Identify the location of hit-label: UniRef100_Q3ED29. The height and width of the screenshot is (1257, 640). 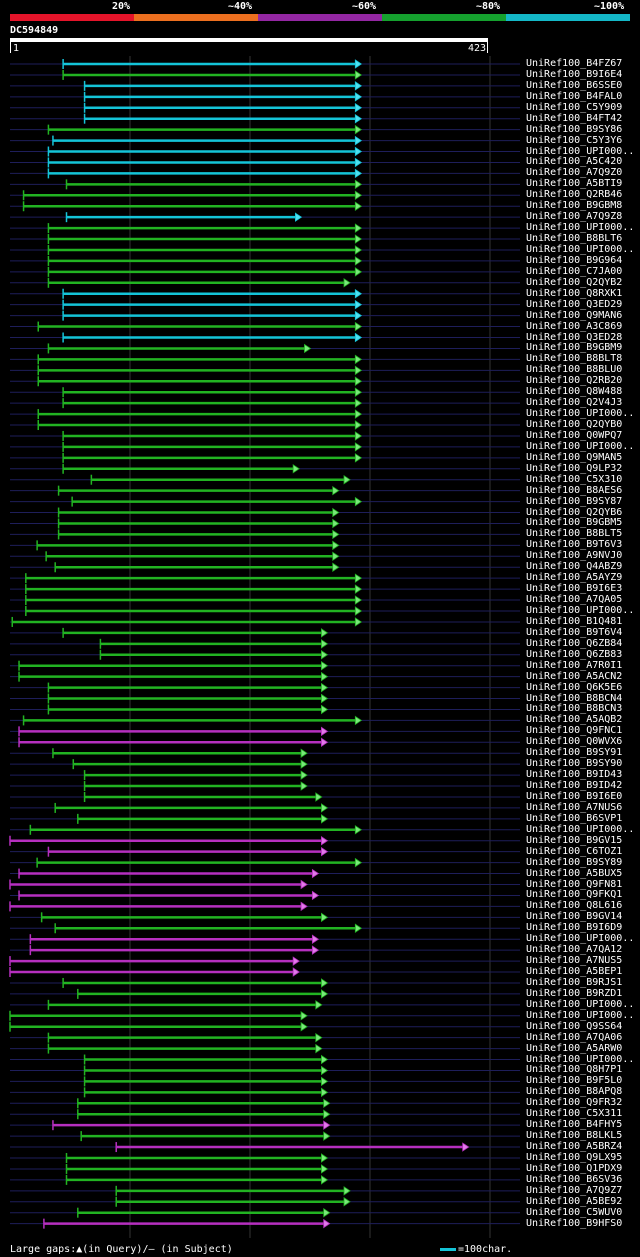
(574, 304).